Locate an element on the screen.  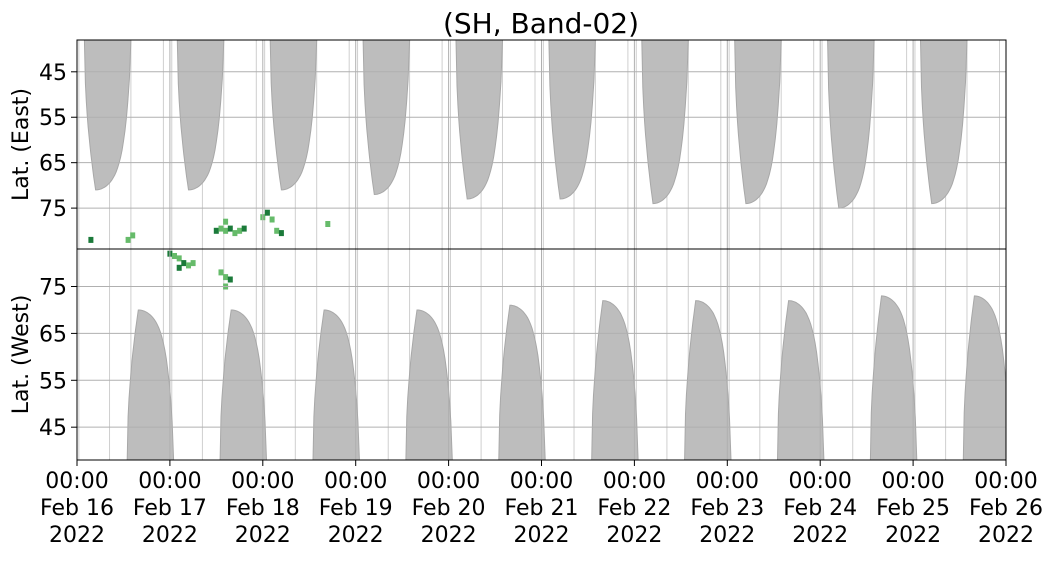
x-tick-label: 00:00 Feb 17 2022 is located at coordinates (170, 508).